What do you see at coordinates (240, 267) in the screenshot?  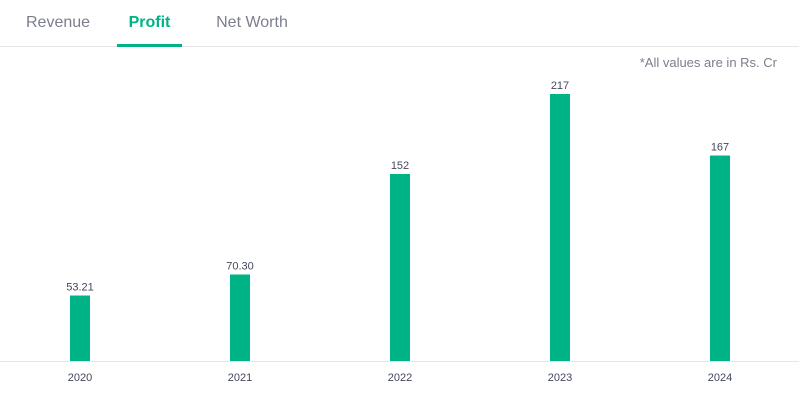 I see `bar-value-label-2021: 70.30` at bounding box center [240, 267].